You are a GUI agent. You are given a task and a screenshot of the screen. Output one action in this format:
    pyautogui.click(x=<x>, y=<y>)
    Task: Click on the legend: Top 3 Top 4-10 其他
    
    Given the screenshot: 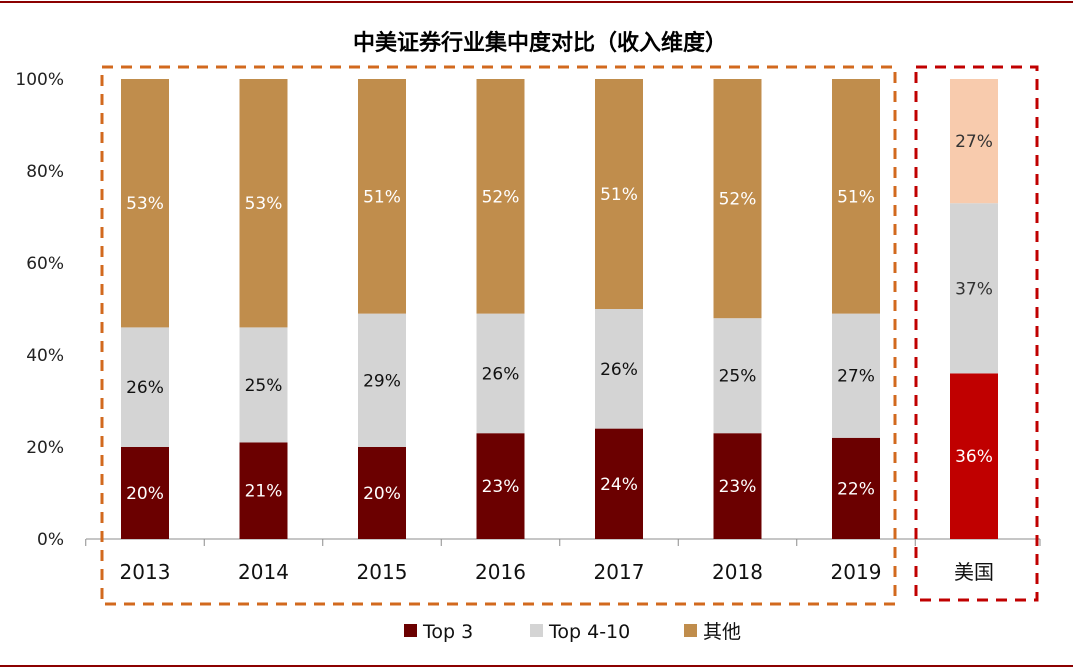 What is the action you would take?
    pyautogui.click(x=572, y=632)
    